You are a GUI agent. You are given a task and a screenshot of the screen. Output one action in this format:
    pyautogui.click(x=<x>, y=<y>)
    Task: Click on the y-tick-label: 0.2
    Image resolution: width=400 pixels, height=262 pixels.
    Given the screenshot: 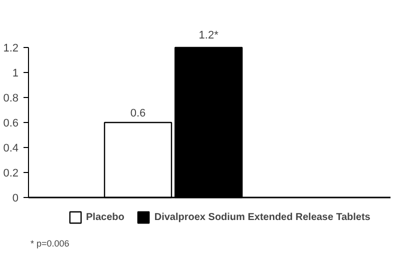 What is the action you would take?
    pyautogui.click(x=11, y=174)
    